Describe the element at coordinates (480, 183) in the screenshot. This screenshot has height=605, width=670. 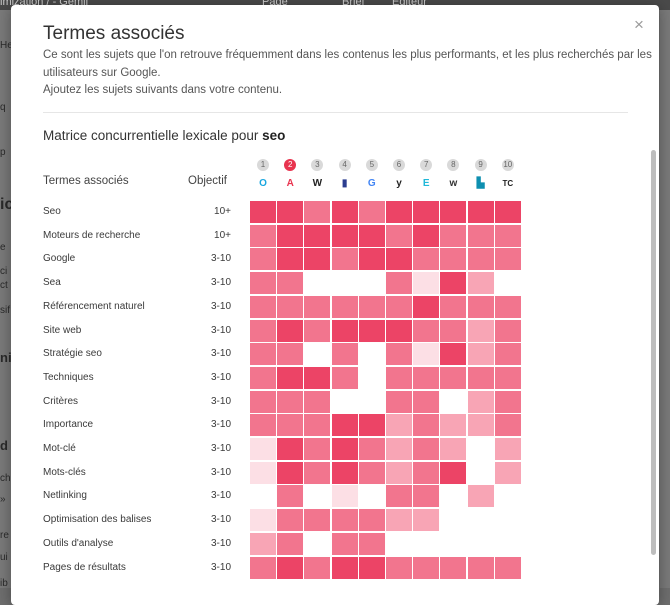
I see `teal-square-icon: ▙` at that location.